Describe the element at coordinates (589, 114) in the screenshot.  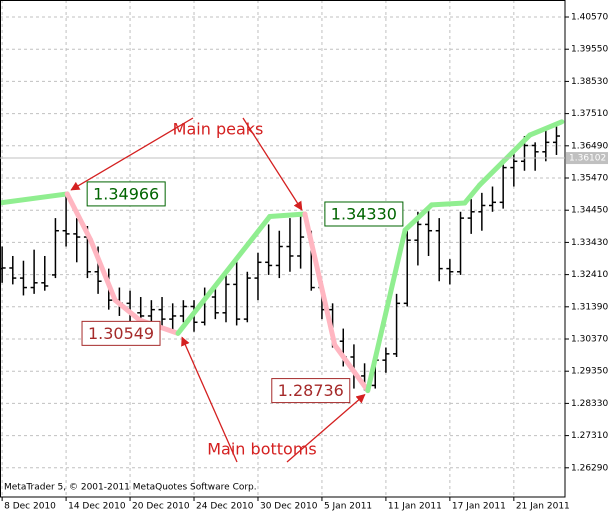
I see `y-tick-label: 1.37510` at that location.